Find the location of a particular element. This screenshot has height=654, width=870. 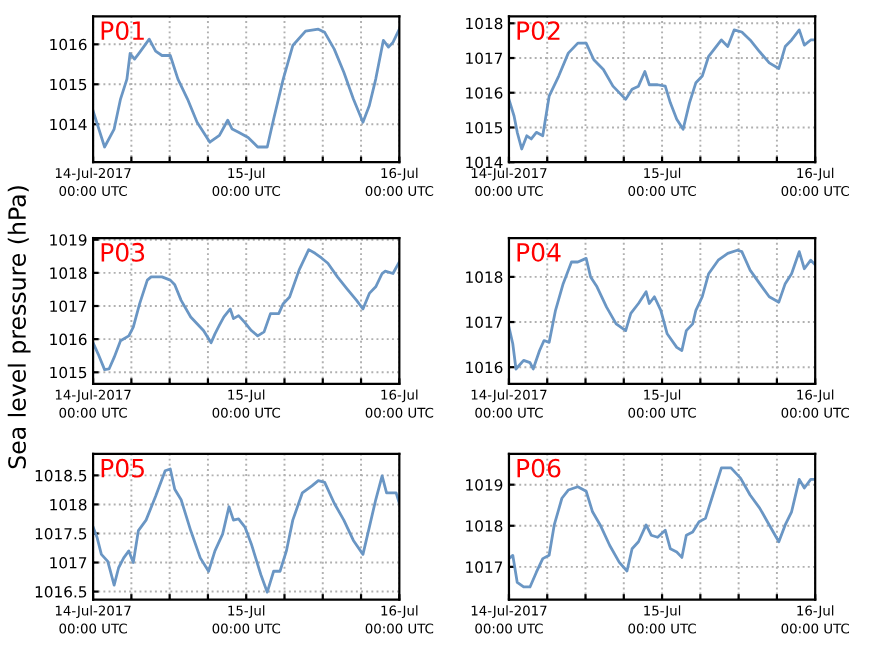

chart-title: P06 is located at coordinates (539, 468).